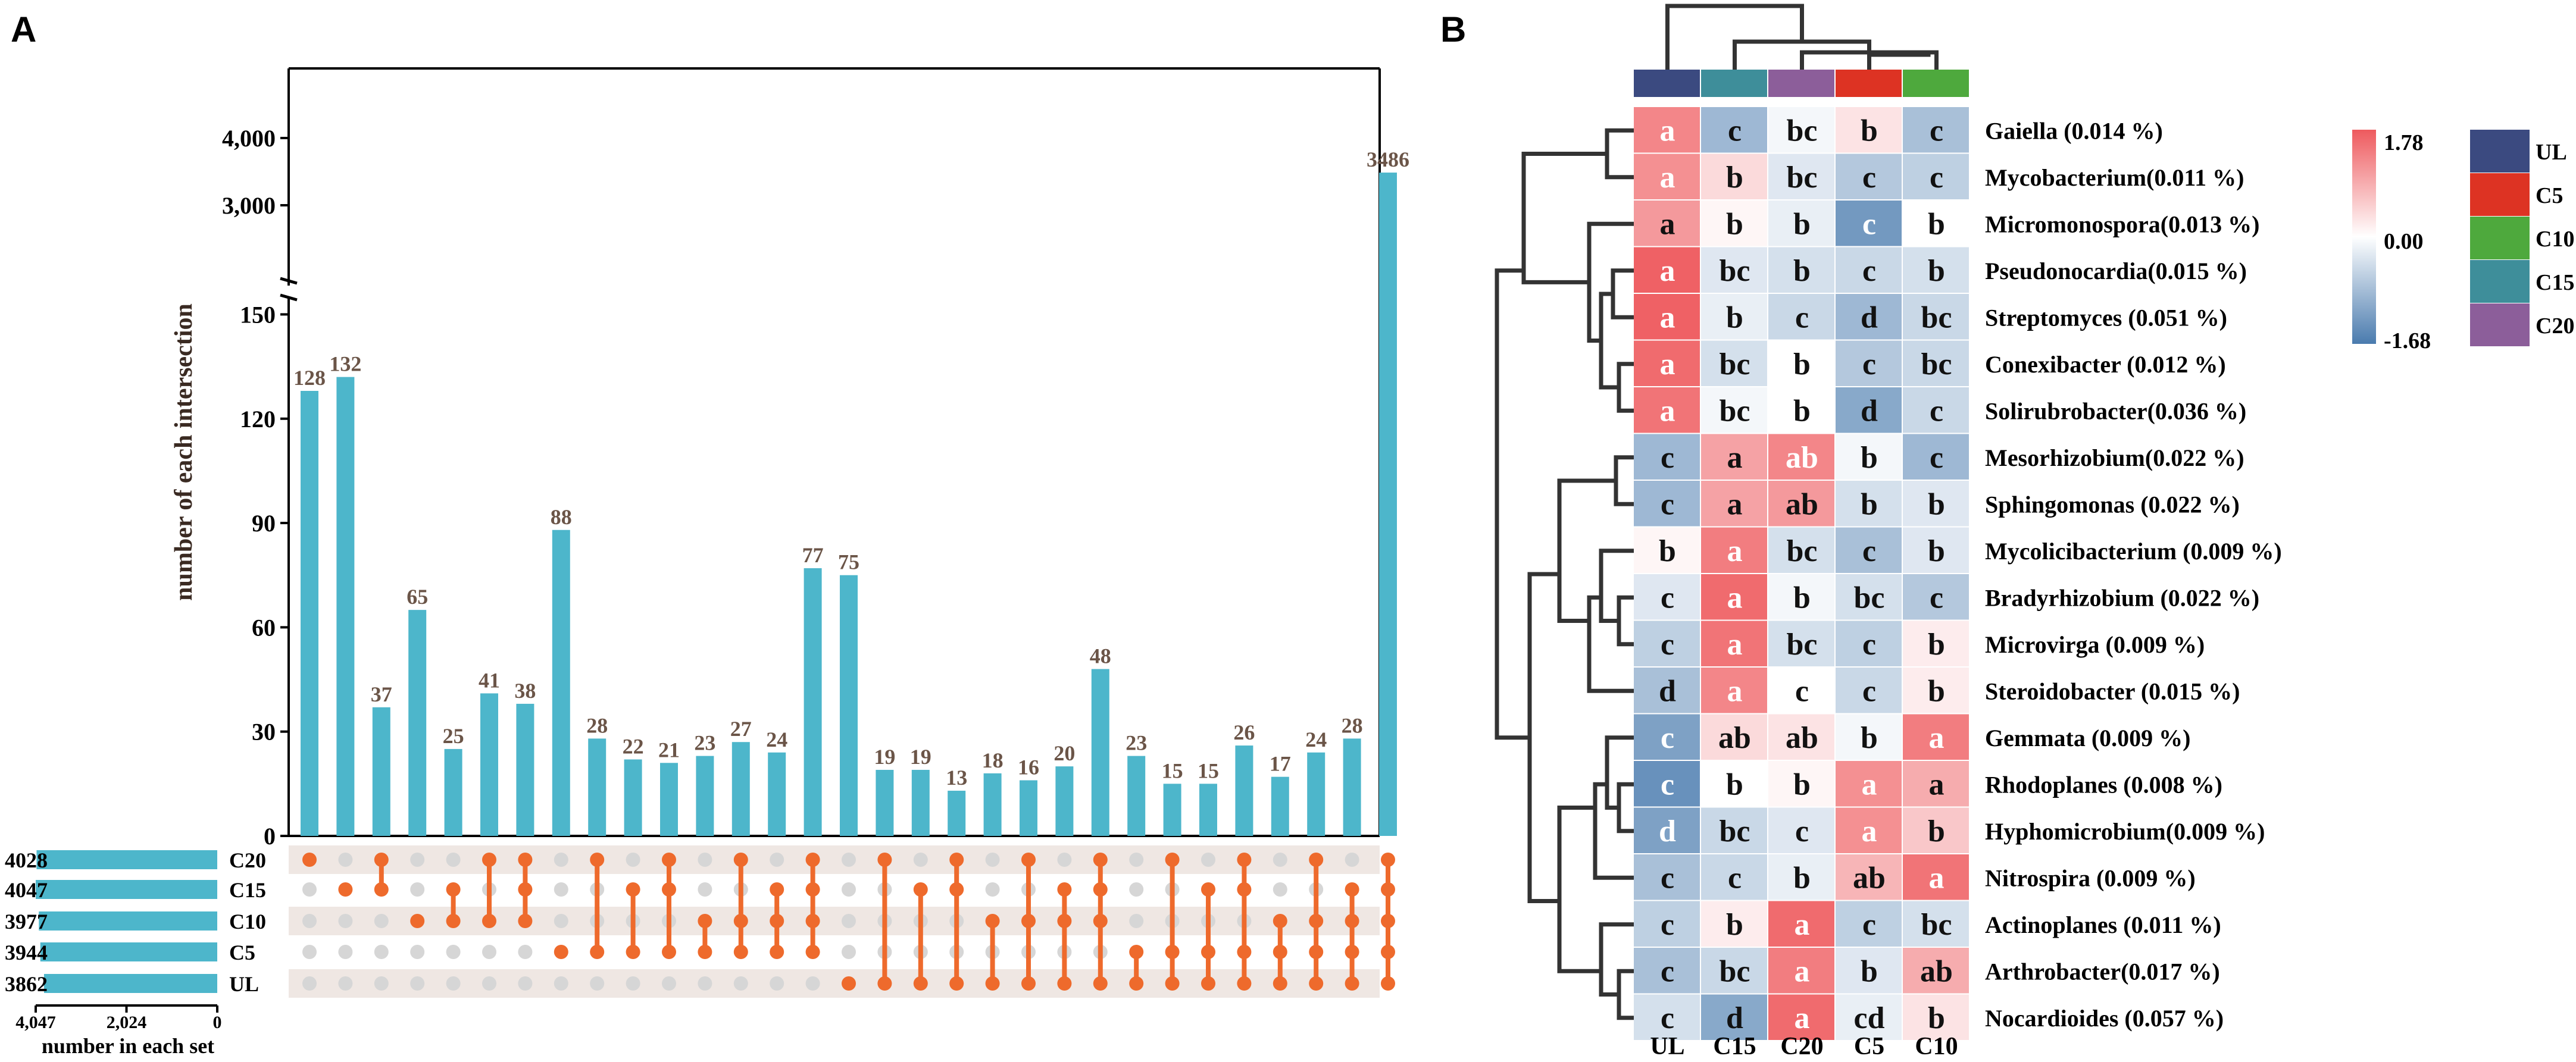 The width and height of the screenshot is (2576, 1062). I want to click on axis-break-mark, so click(289, 289).